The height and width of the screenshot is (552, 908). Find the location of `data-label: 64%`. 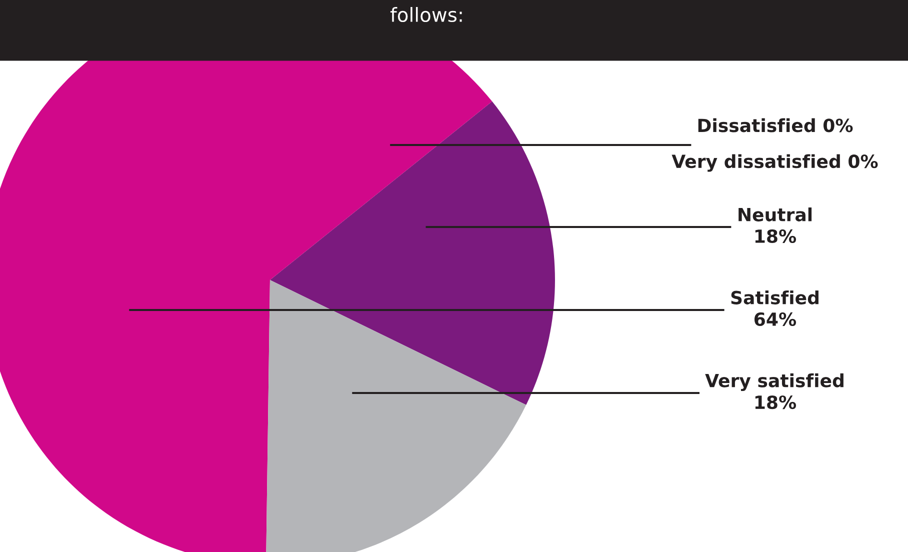

data-label: 64% is located at coordinates (775, 319).